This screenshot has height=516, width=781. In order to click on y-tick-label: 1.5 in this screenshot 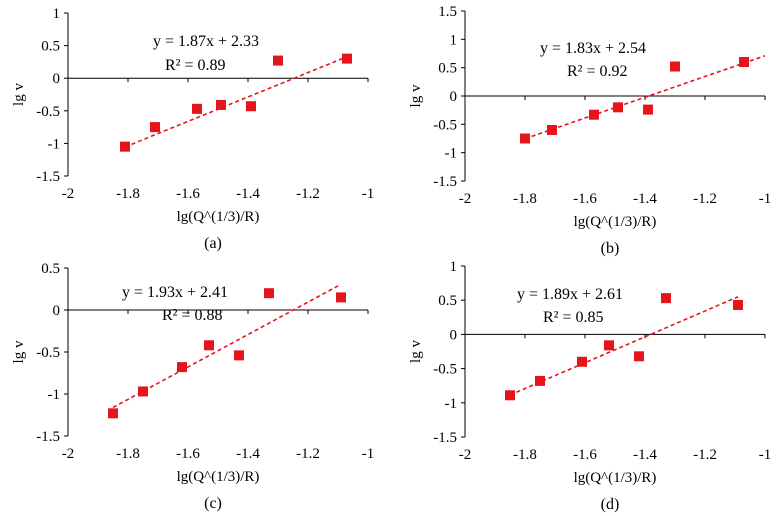, I will do `click(447, 12)`.